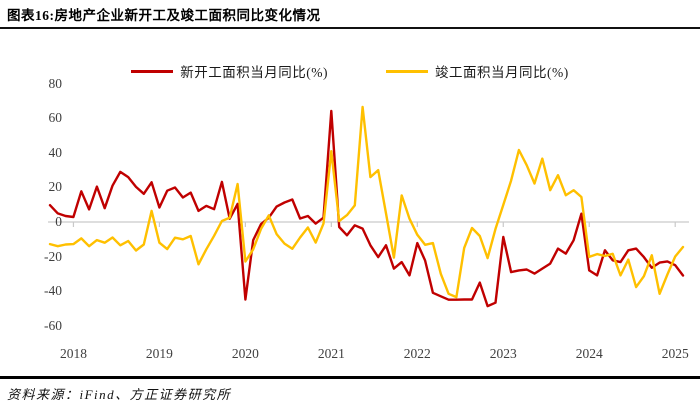  I want to click on new-starts-line-swatch, so click(152, 71).